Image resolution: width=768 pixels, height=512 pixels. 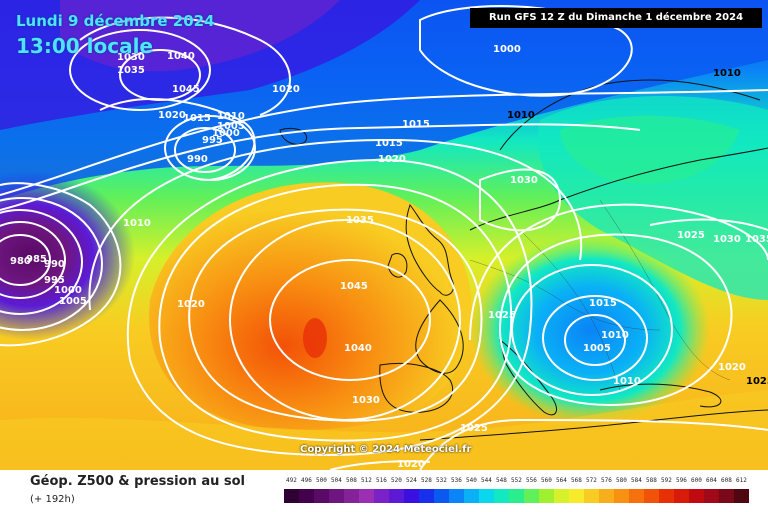 I want to click on isobar-1045-inner, so click(x=350, y=320).